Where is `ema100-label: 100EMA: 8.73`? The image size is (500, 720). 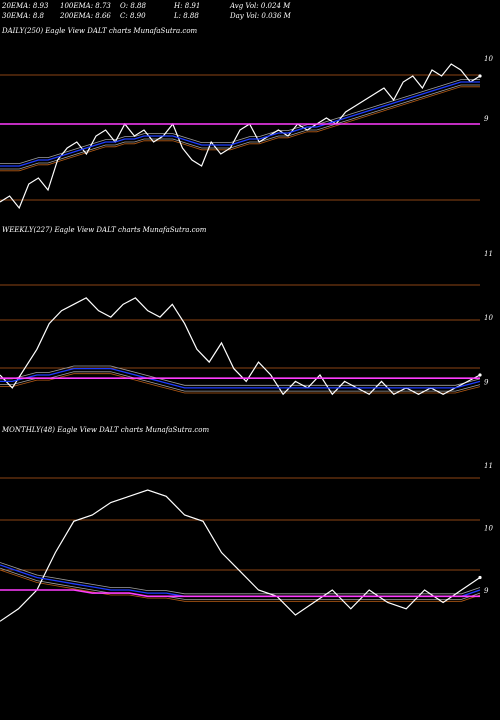 ema100-label: 100EMA: 8.73 is located at coordinates (85, 6).